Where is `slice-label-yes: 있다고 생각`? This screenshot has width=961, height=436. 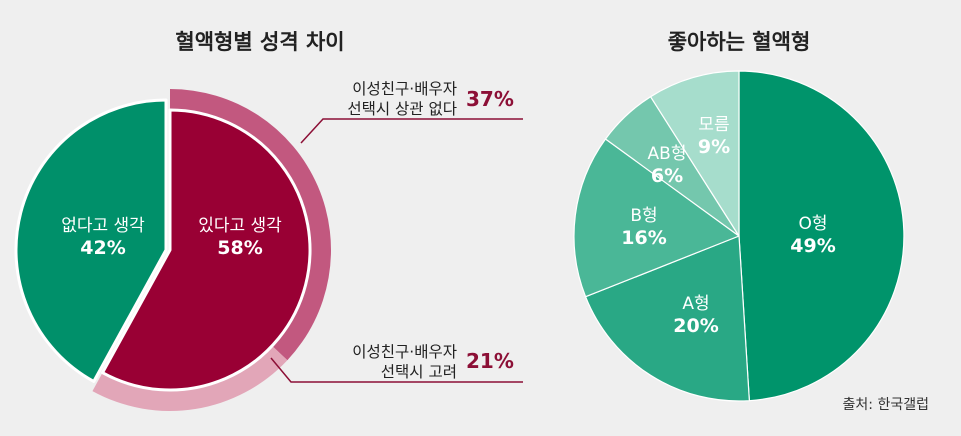 slice-label-yes: 있다고 생각 is located at coordinates (240, 226).